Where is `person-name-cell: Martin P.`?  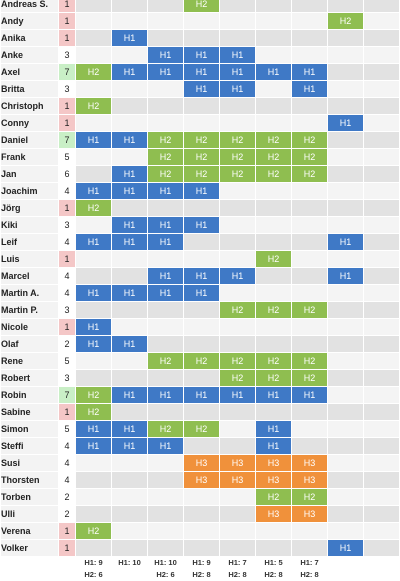 person-name-cell: Martin P. is located at coordinates (29, 310).